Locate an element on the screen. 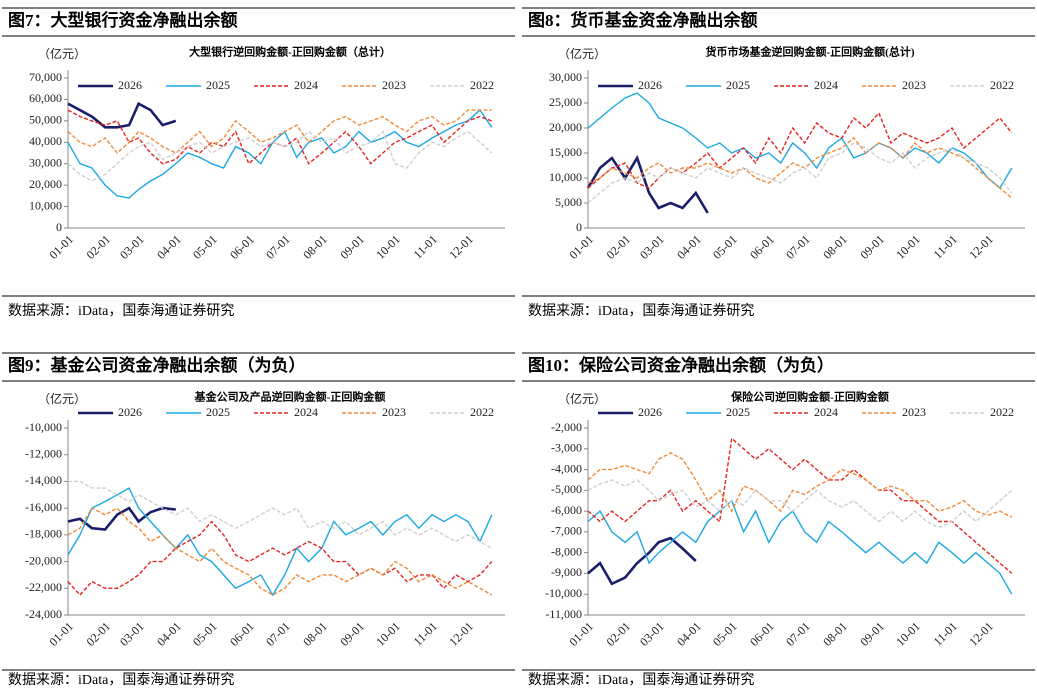 This screenshot has height=692, width=1037. y-tick-label: 5,000 is located at coordinates (568, 202).